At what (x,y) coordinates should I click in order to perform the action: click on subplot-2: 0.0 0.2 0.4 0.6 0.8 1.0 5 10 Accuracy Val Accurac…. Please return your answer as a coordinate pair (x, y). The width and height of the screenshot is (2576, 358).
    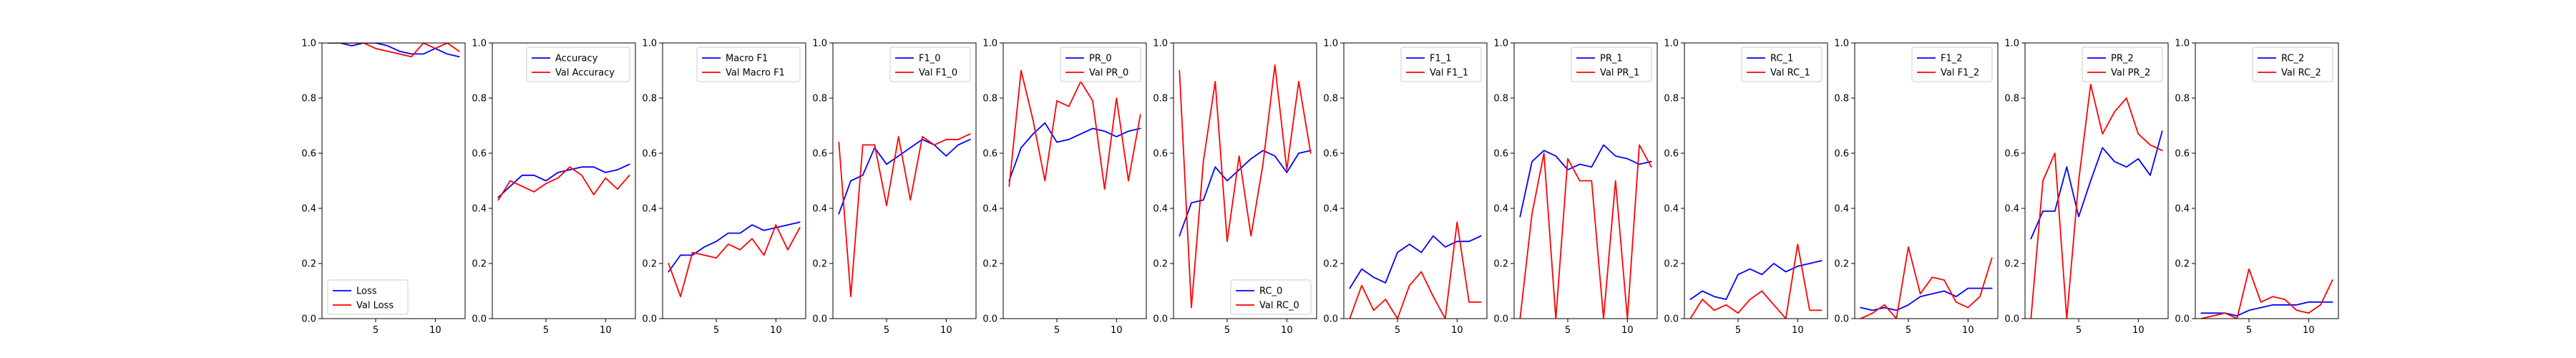
    Looking at the image, I should click on (554, 187).